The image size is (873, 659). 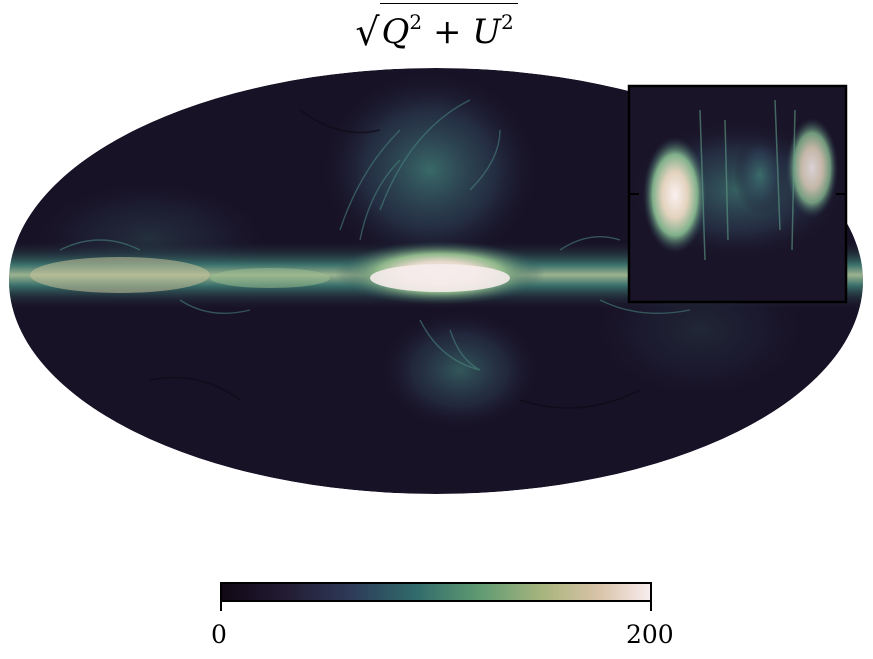 What do you see at coordinates (395, 32) in the screenshot?
I see `title-q: Q` at bounding box center [395, 32].